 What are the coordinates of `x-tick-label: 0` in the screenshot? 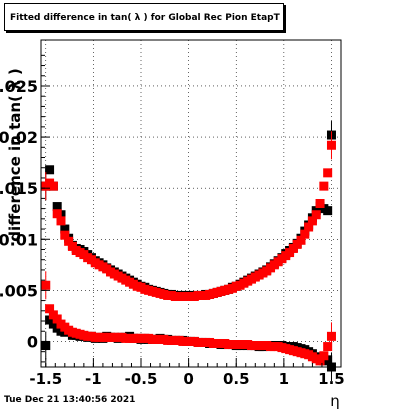 It's located at (188, 379).